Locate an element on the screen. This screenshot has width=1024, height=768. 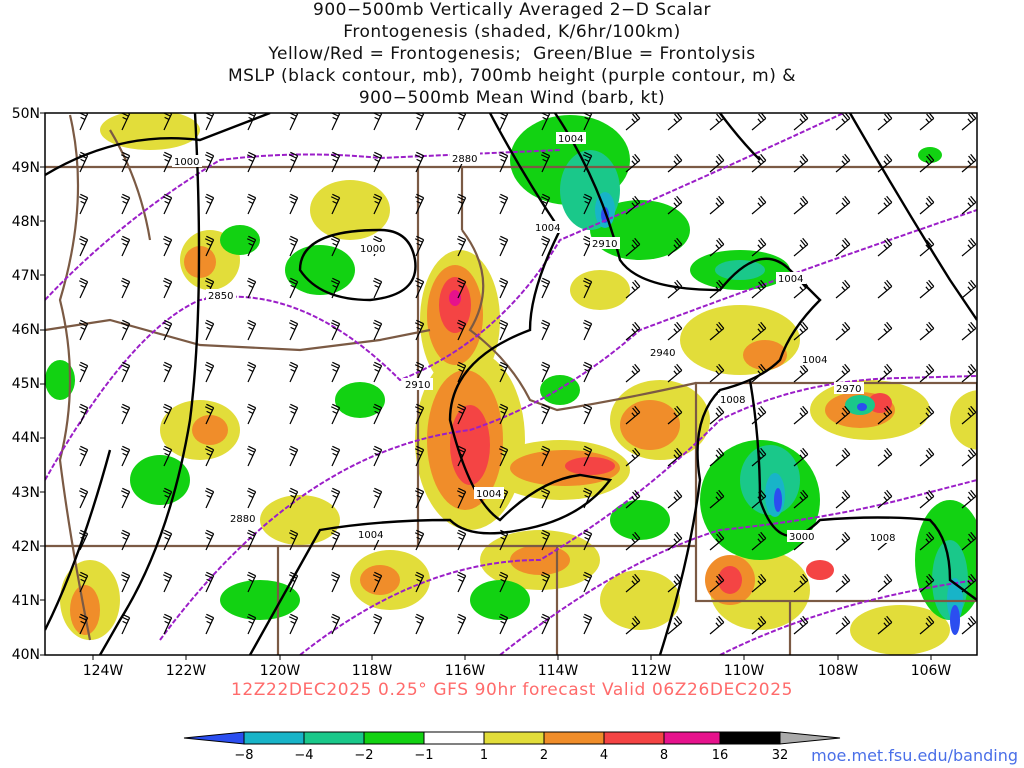
lat-label: 45N is located at coordinates (26, 384).